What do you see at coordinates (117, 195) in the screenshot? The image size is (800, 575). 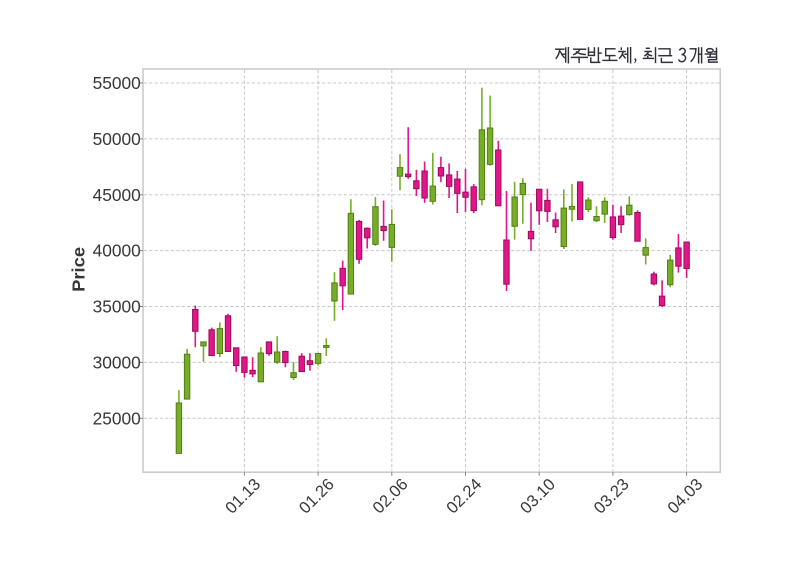 I see `svg-text: 45000` at bounding box center [117, 195].